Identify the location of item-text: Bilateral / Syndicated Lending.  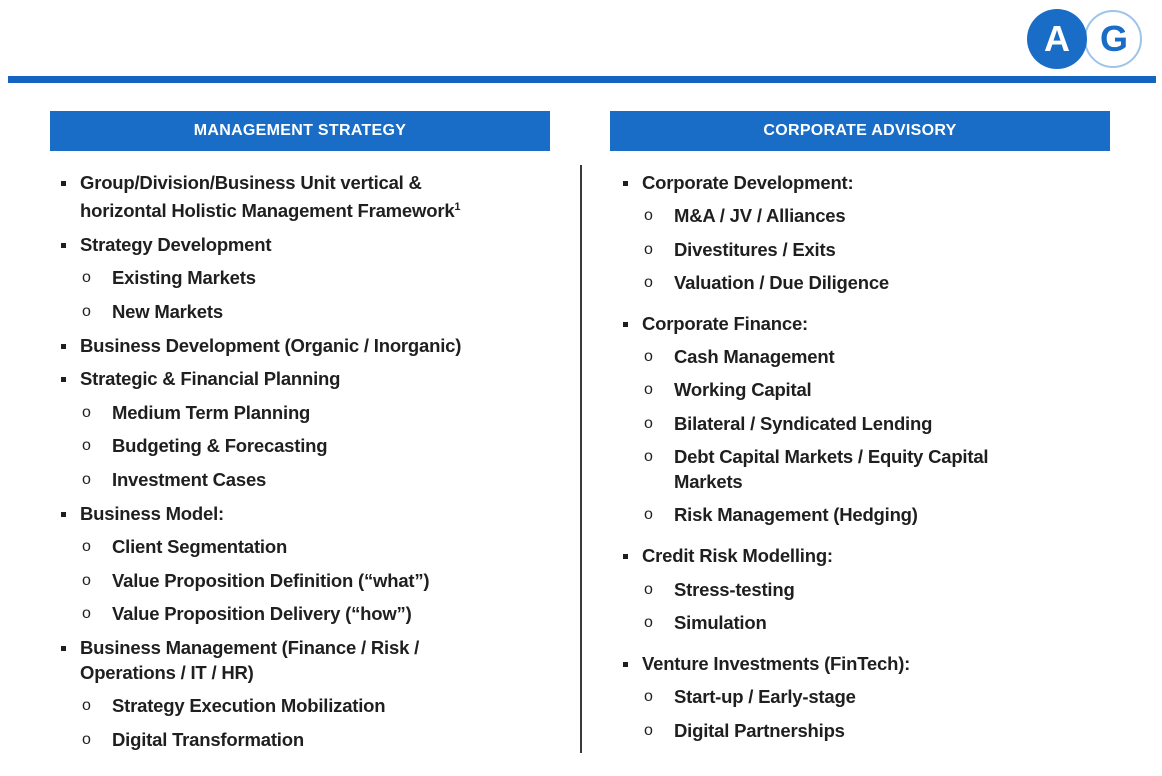
(803, 423).